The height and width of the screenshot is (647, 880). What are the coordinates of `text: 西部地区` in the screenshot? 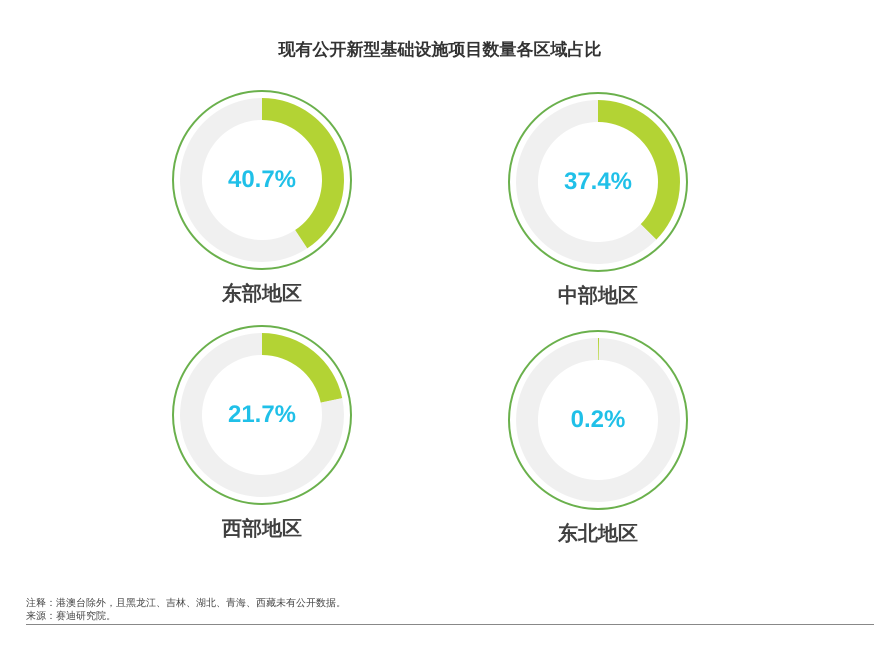 It's located at (261, 528).